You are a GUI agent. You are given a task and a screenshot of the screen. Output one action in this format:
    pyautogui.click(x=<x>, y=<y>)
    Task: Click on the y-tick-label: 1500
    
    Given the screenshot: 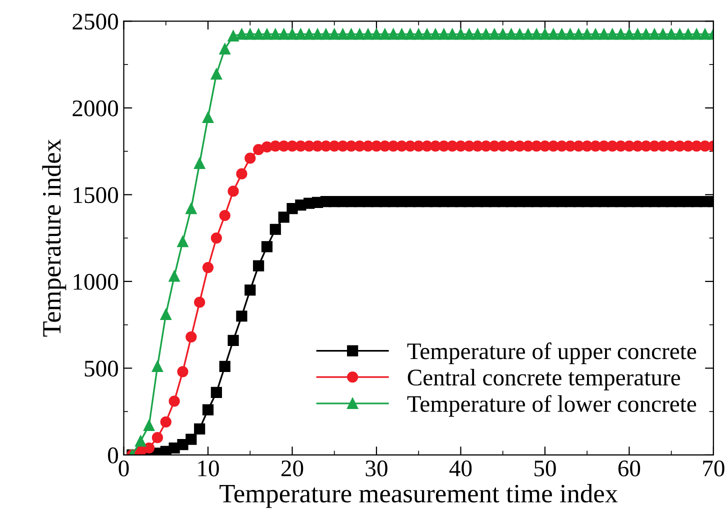 What is the action you would take?
    pyautogui.click(x=96, y=195)
    